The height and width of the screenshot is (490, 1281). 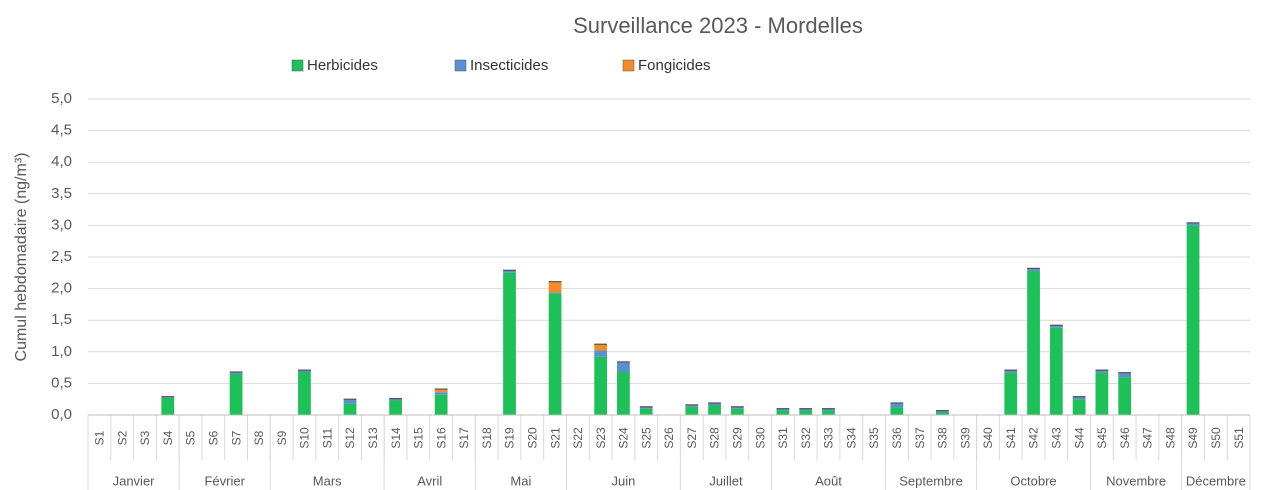 I want to click on x-tick-label: S29, so click(x=738, y=438).